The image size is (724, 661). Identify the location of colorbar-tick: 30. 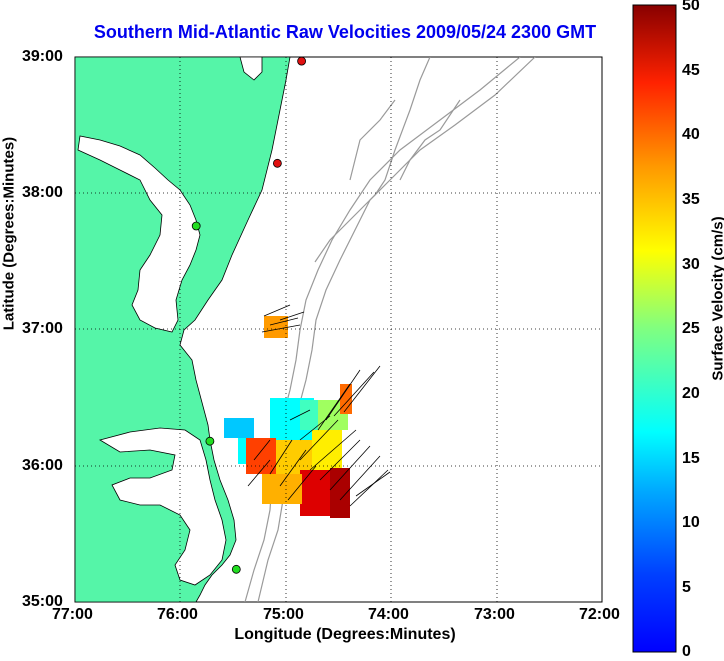
(691, 265).